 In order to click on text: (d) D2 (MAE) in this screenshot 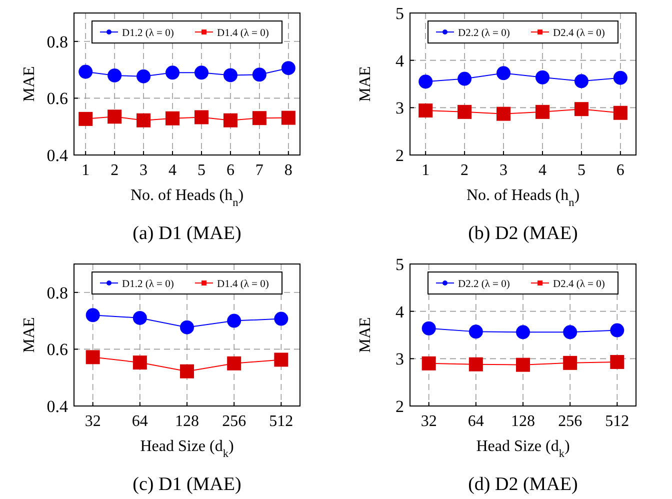, I will do `click(523, 484)`.